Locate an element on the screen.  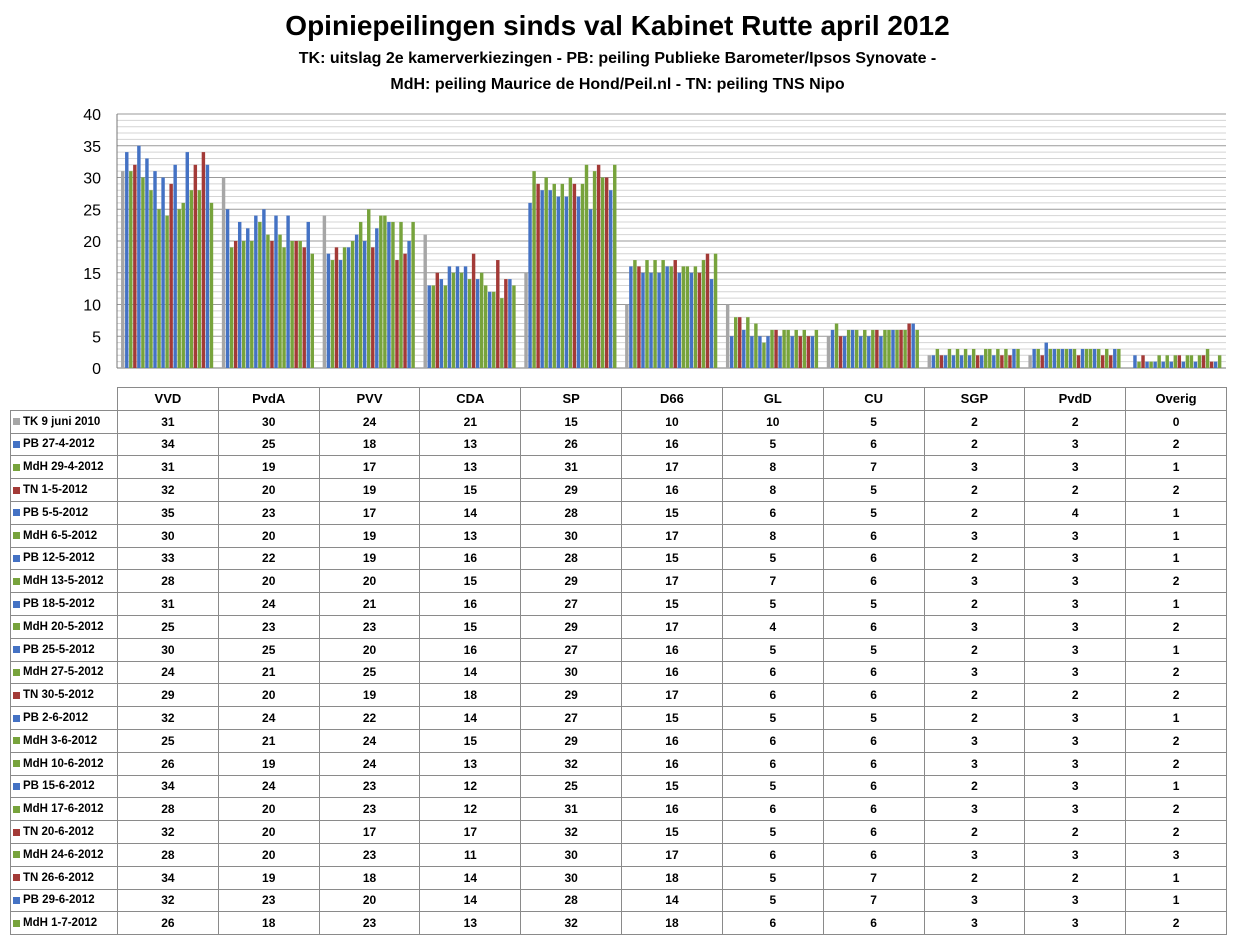
series-label: MdH 3-6-2012 is located at coordinates (64, 740).